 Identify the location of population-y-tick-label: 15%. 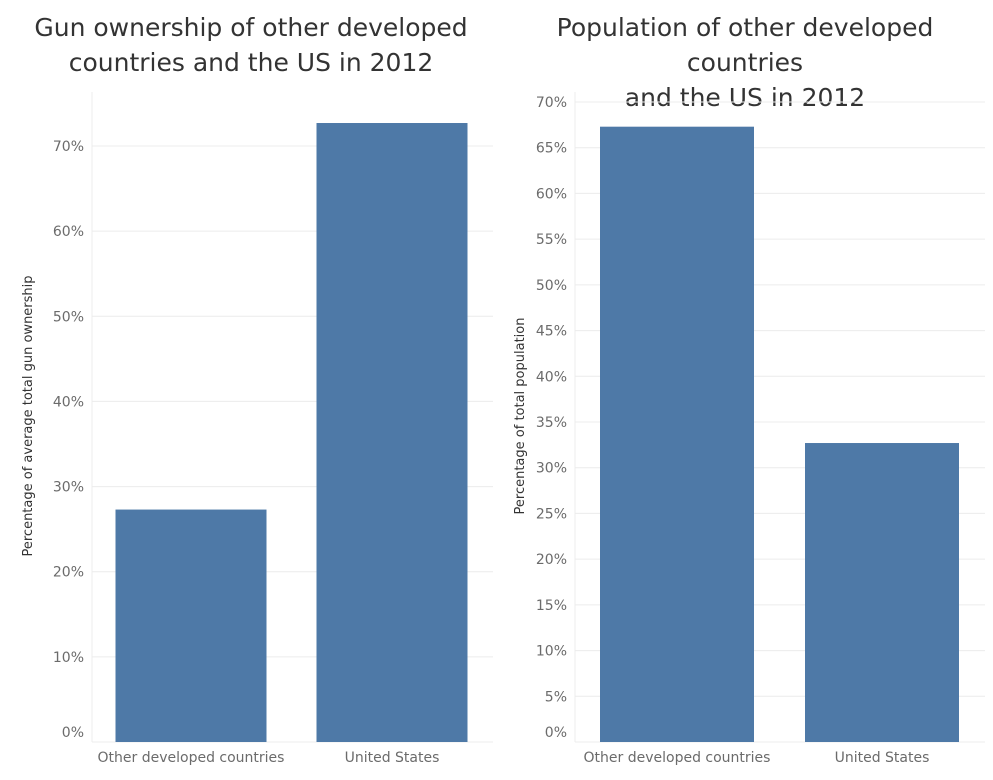
(551, 606).